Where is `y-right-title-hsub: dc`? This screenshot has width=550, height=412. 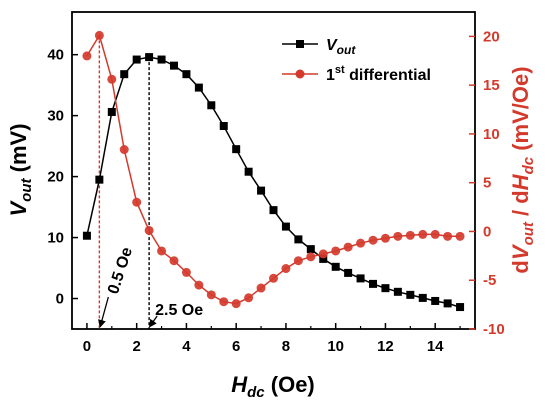 y-right-title-hsub: dc is located at coordinates (528, 165).